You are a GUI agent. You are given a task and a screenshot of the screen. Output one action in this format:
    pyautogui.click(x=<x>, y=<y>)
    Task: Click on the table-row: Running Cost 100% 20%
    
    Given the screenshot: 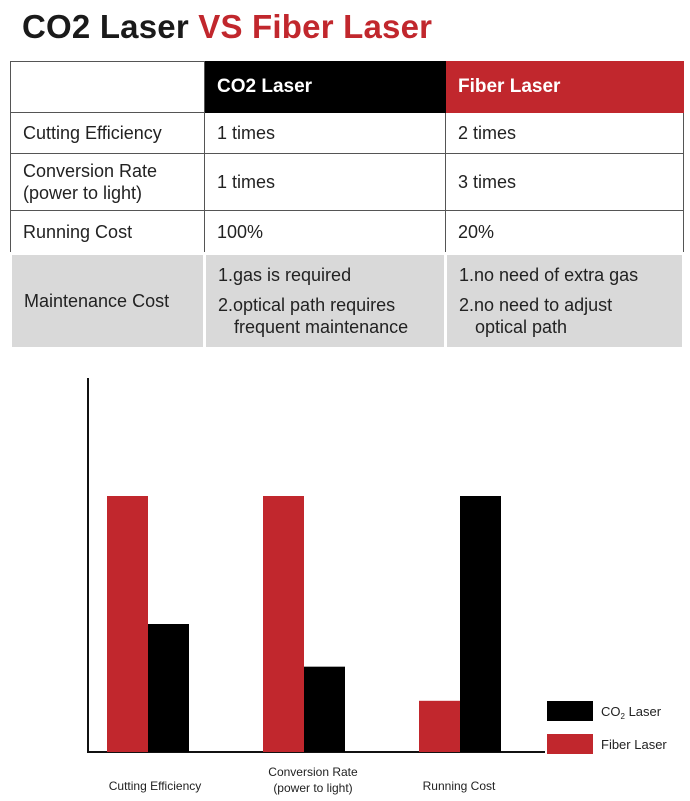 What is the action you would take?
    pyautogui.click(x=347, y=232)
    